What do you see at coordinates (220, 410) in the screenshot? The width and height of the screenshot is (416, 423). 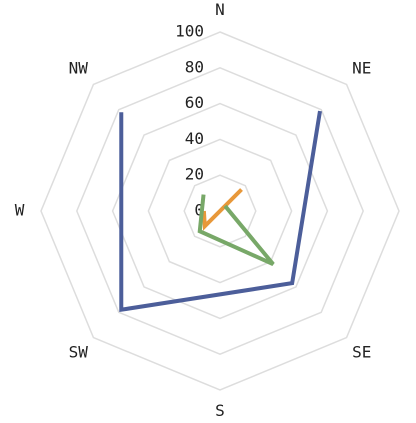 I see `direction-label: S` at bounding box center [220, 410].